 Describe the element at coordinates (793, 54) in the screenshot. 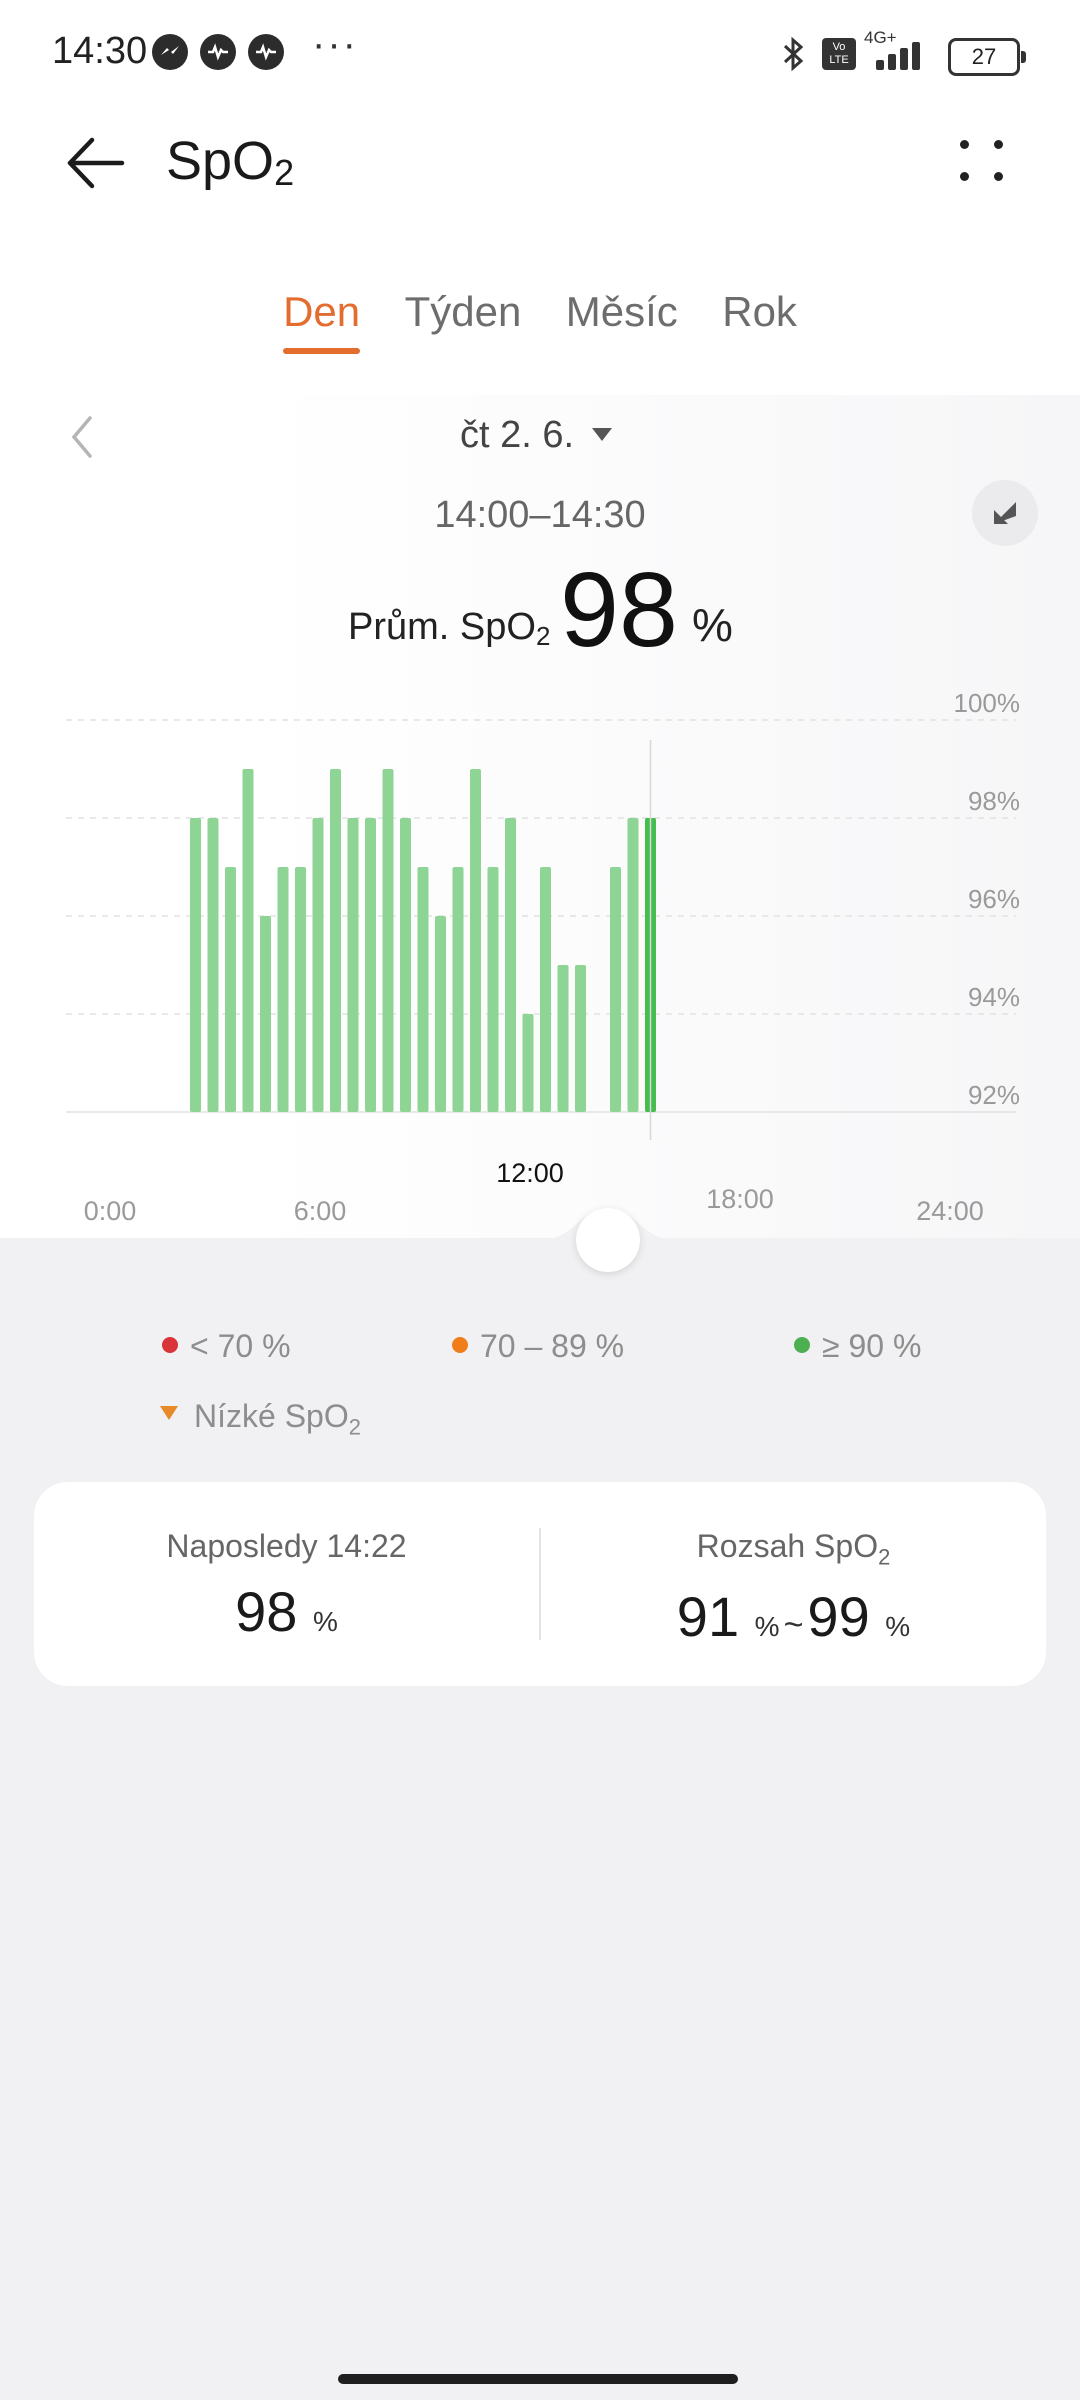

I see `bluetooth-icon` at that location.